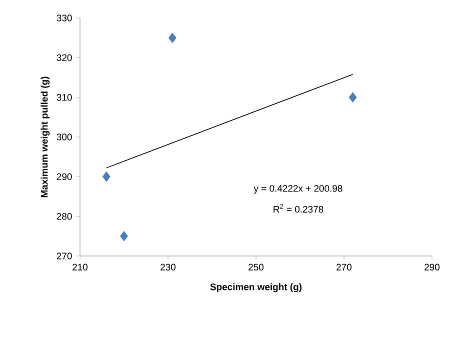 The height and width of the screenshot is (342, 469). What do you see at coordinates (64, 58) in the screenshot?
I see `y-tick-label: 320` at bounding box center [64, 58].